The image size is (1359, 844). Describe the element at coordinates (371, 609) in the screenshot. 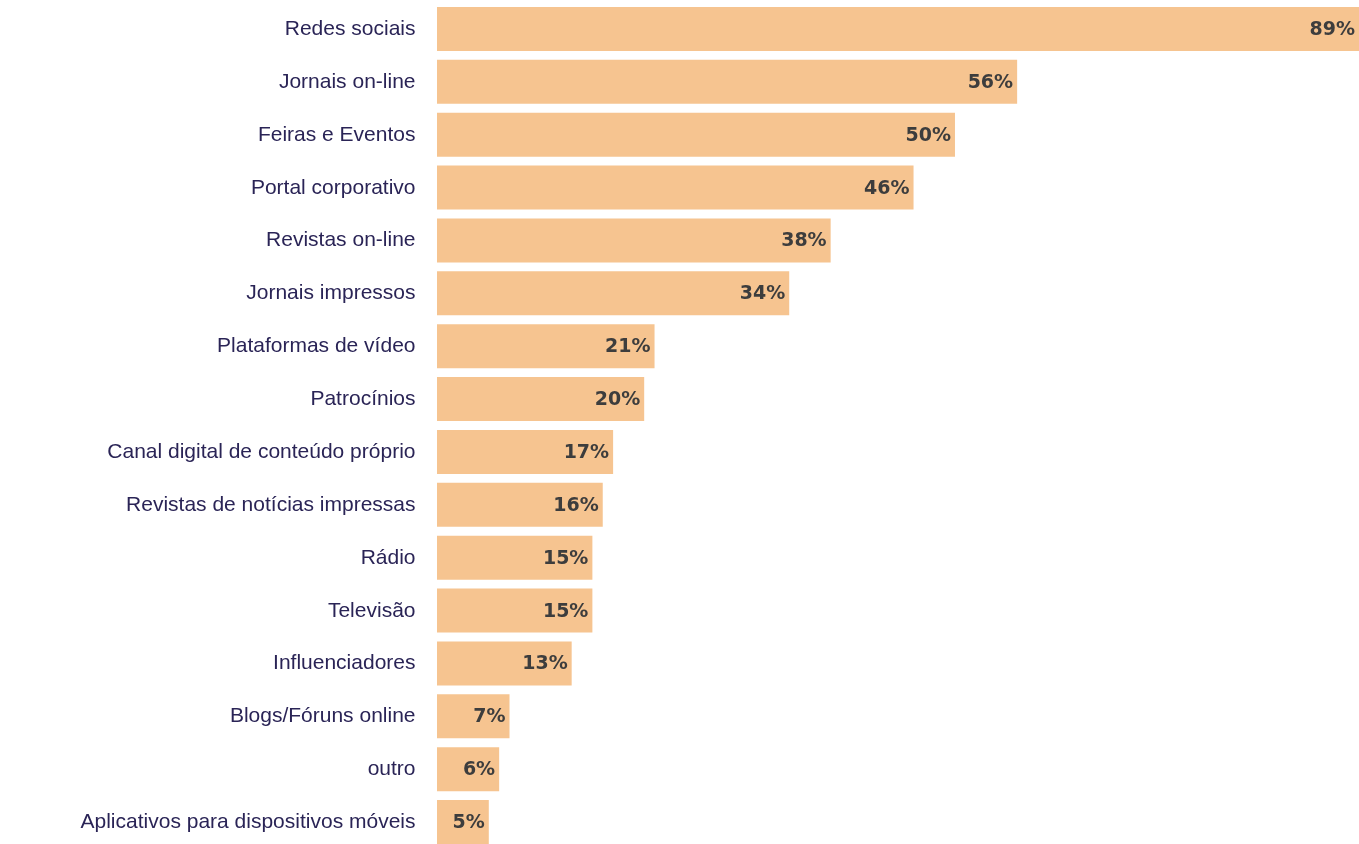

I see `y-tick-label: Televisão` at that location.